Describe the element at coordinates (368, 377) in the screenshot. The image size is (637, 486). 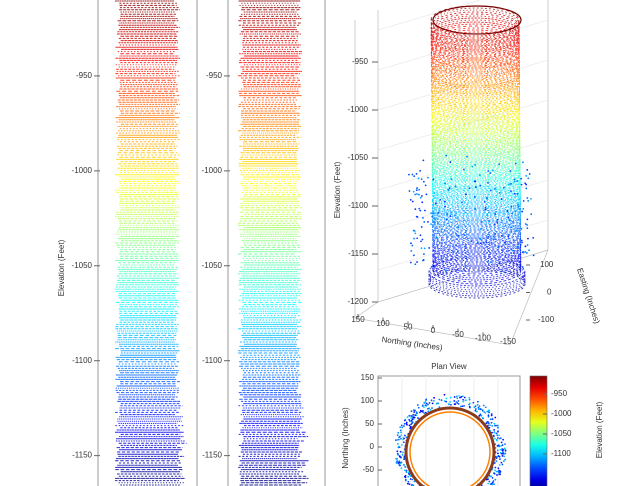
I see `y-tick-label: 150` at that location.